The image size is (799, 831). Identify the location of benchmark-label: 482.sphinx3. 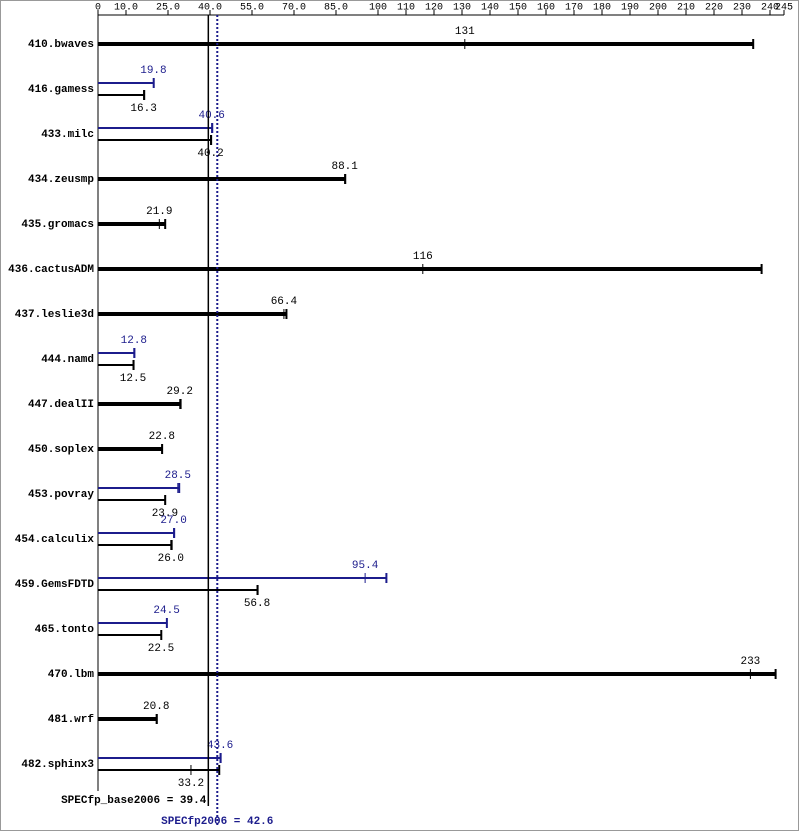
(57, 765).